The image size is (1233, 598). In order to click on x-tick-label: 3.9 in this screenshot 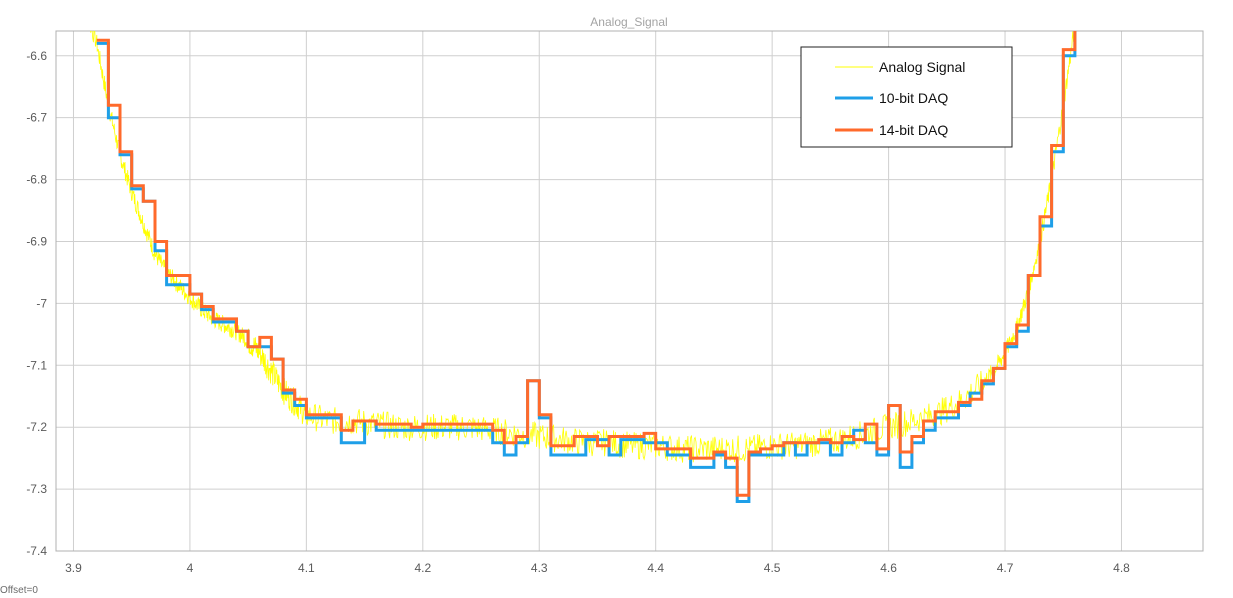, I will do `click(73, 568)`.